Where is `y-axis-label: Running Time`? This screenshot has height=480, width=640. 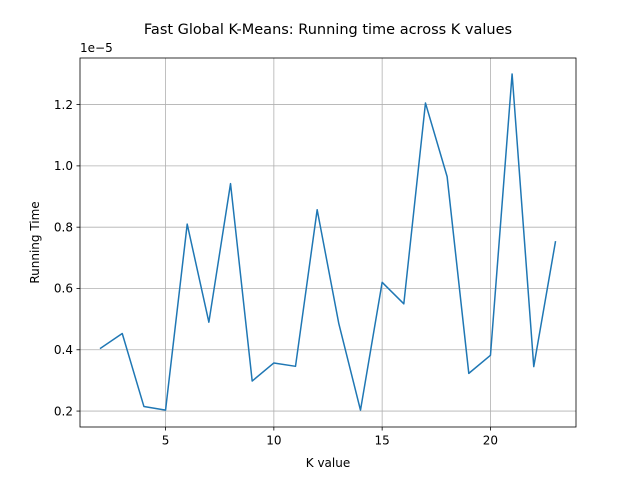
y-axis-label: Running Time is located at coordinates (35, 242).